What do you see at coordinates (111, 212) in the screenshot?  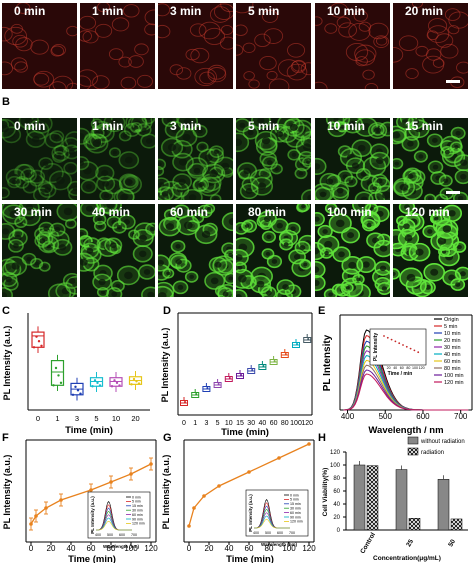 I see `timepoint-label: 40 min` at bounding box center [111, 212].